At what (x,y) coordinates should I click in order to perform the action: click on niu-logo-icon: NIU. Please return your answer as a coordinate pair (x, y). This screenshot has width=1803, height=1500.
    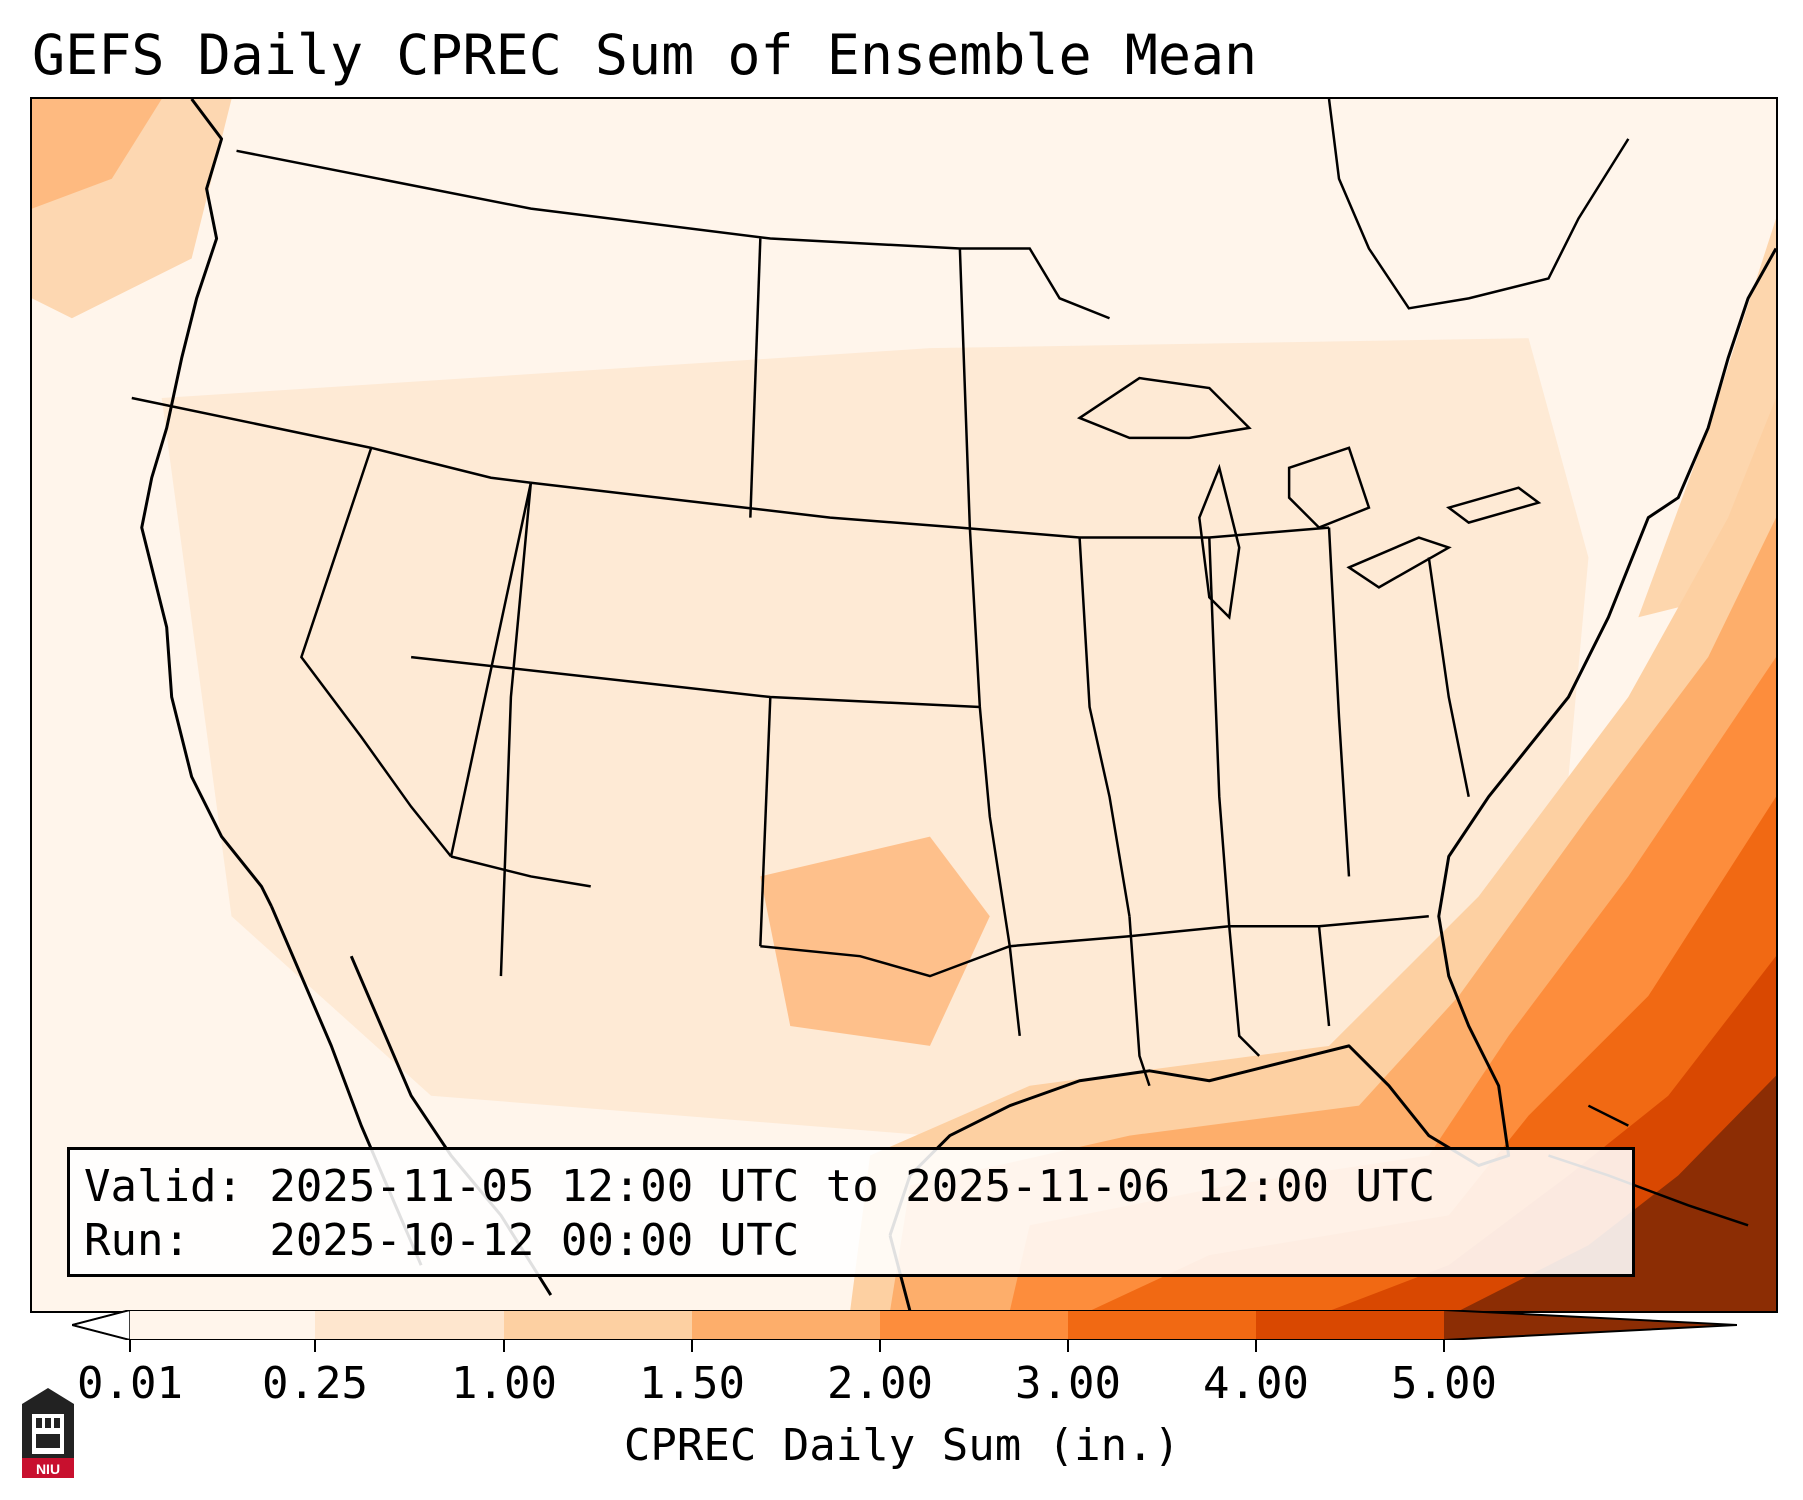
    Looking at the image, I should click on (48, 1433).